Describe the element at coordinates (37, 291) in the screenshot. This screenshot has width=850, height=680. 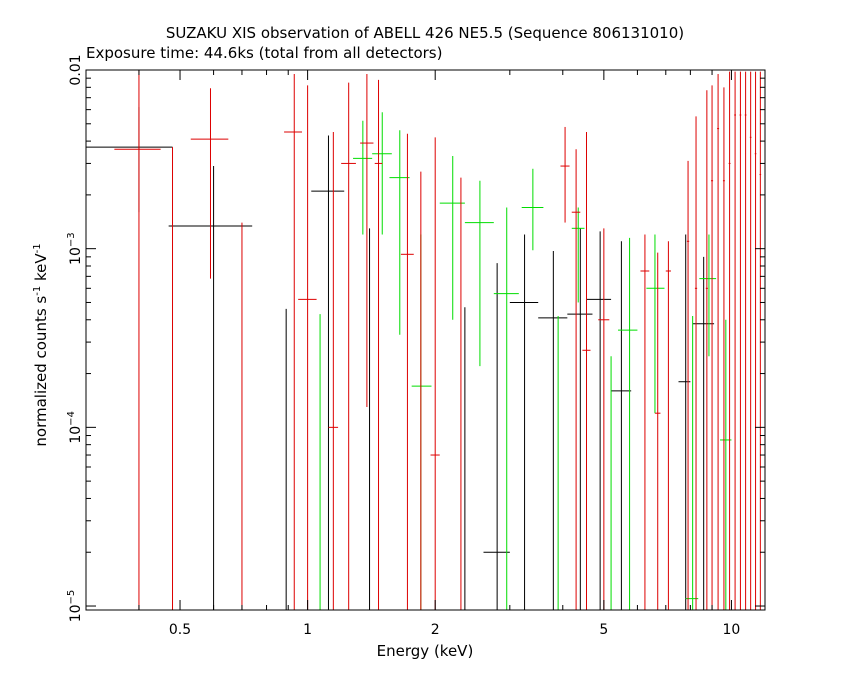
I see `y-axis-label-sup1: -1` at that location.